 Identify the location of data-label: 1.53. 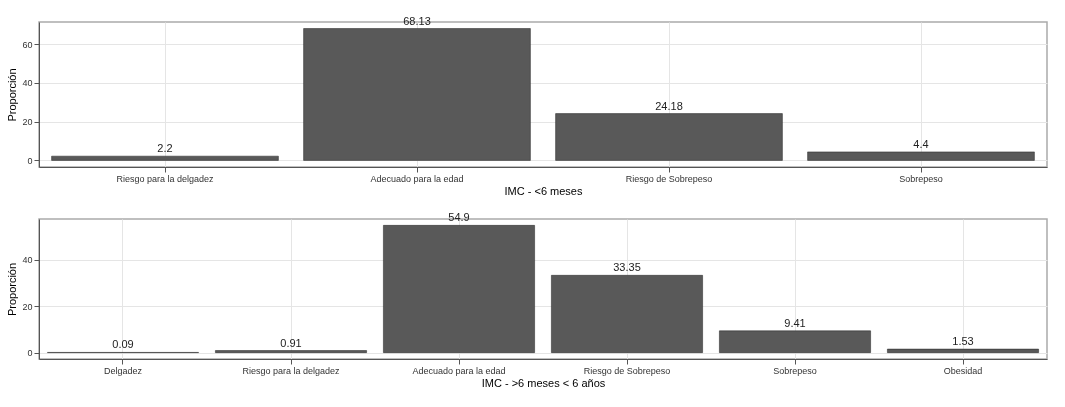
(963, 341).